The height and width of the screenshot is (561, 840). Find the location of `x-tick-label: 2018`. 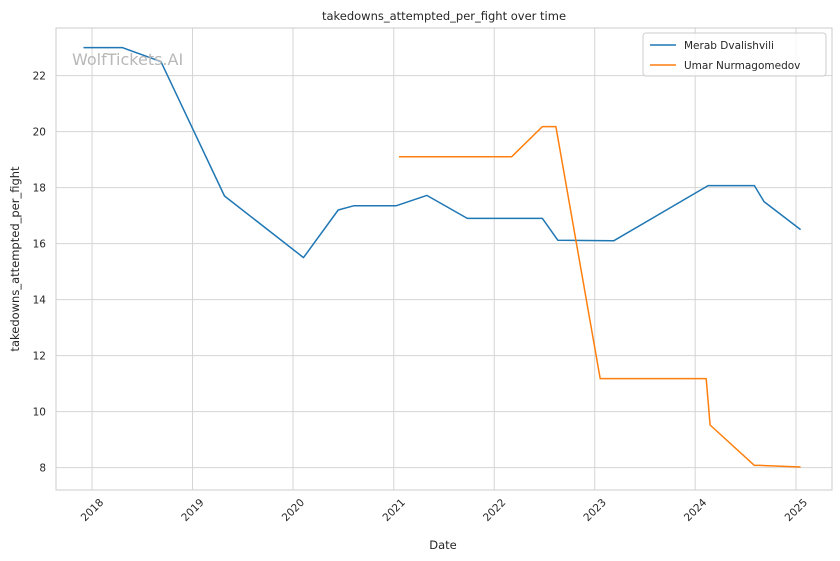

x-tick-label: 2018 is located at coordinates (92, 510).